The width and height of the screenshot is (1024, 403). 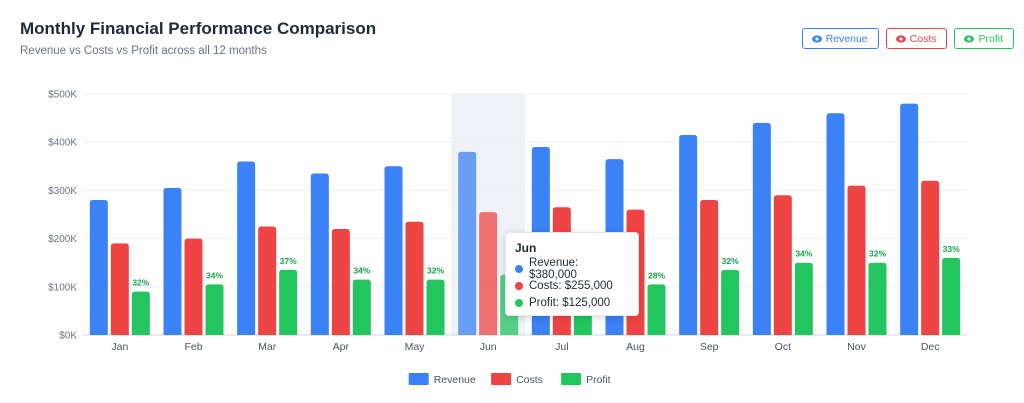 I want to click on x-tick-label: May, so click(x=415, y=347).